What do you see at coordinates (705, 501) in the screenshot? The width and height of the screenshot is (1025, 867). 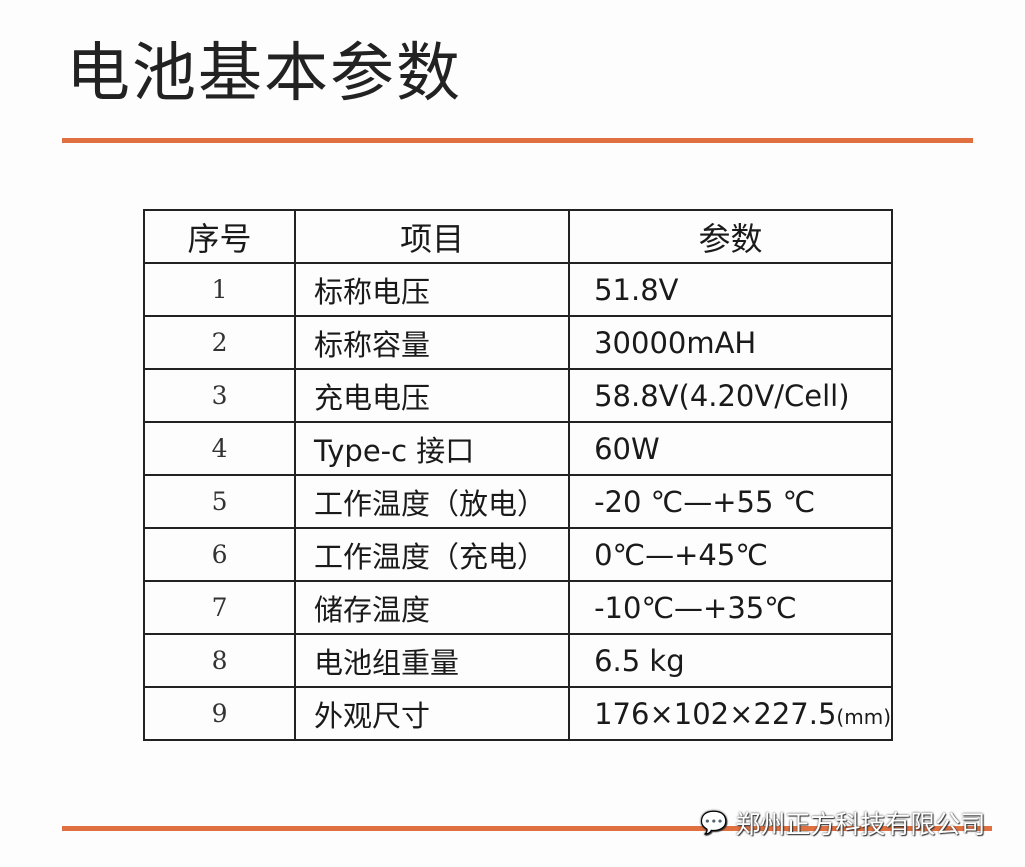 I see `value-text: -20 ℃—+55 ℃` at bounding box center [705, 501].